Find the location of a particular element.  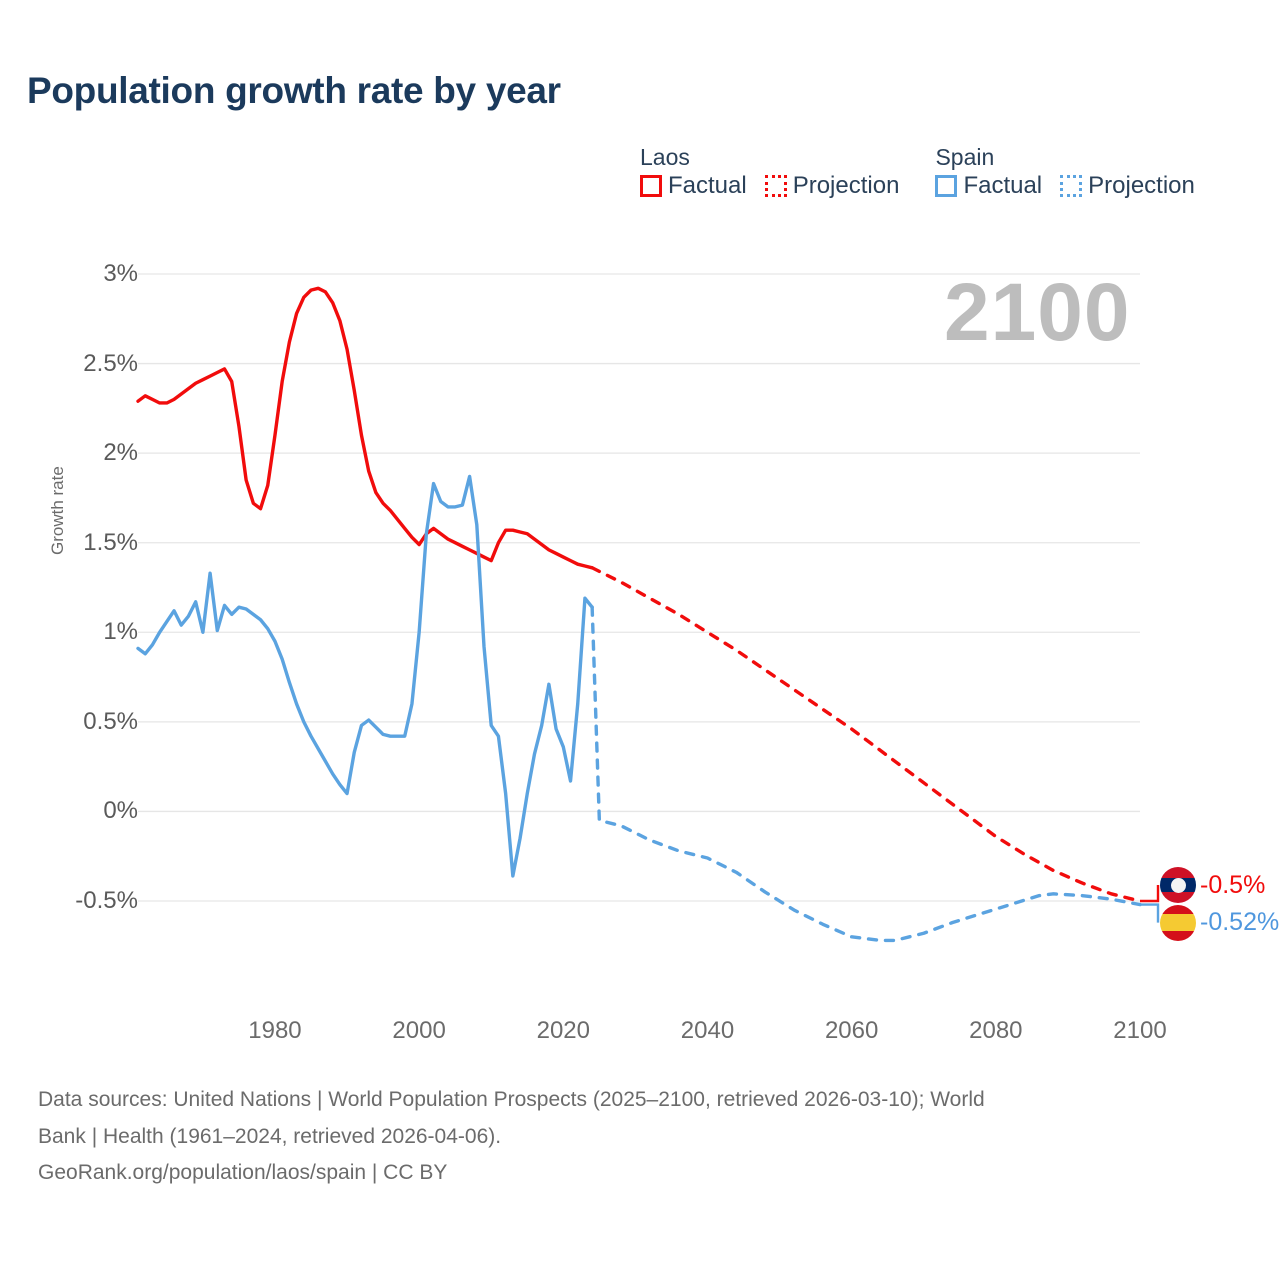

y-tick-label: 2% is located at coordinates (120, 453).